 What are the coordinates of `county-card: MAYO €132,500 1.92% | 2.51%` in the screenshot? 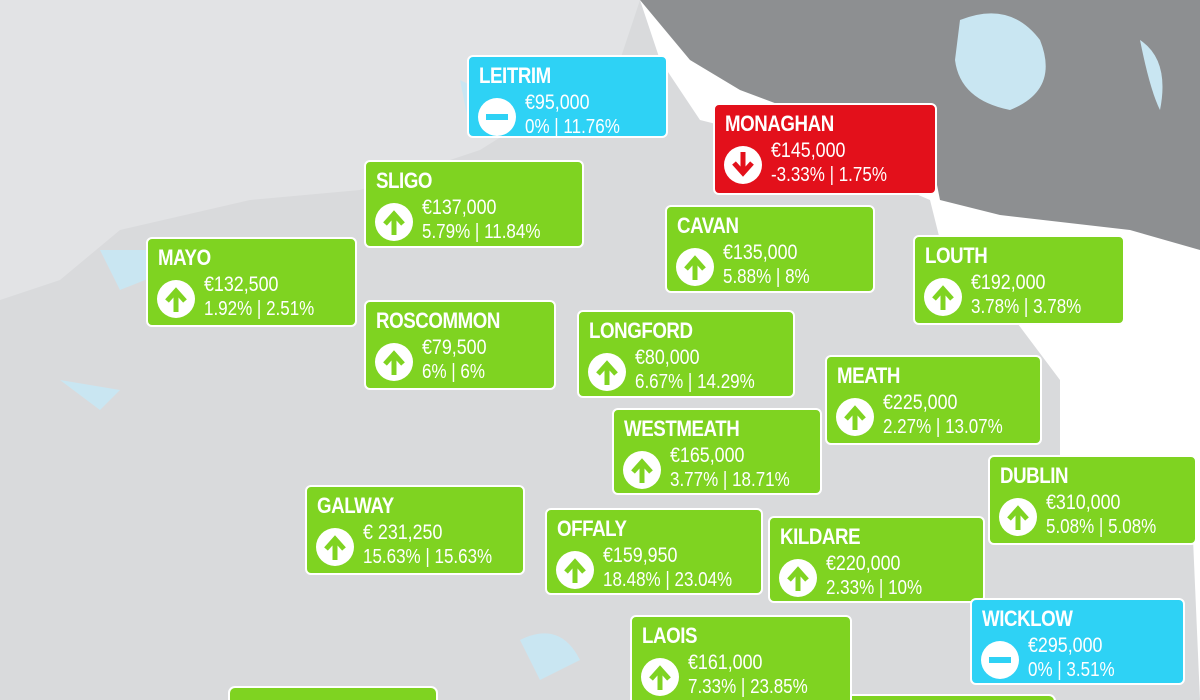 It's located at (251, 282).